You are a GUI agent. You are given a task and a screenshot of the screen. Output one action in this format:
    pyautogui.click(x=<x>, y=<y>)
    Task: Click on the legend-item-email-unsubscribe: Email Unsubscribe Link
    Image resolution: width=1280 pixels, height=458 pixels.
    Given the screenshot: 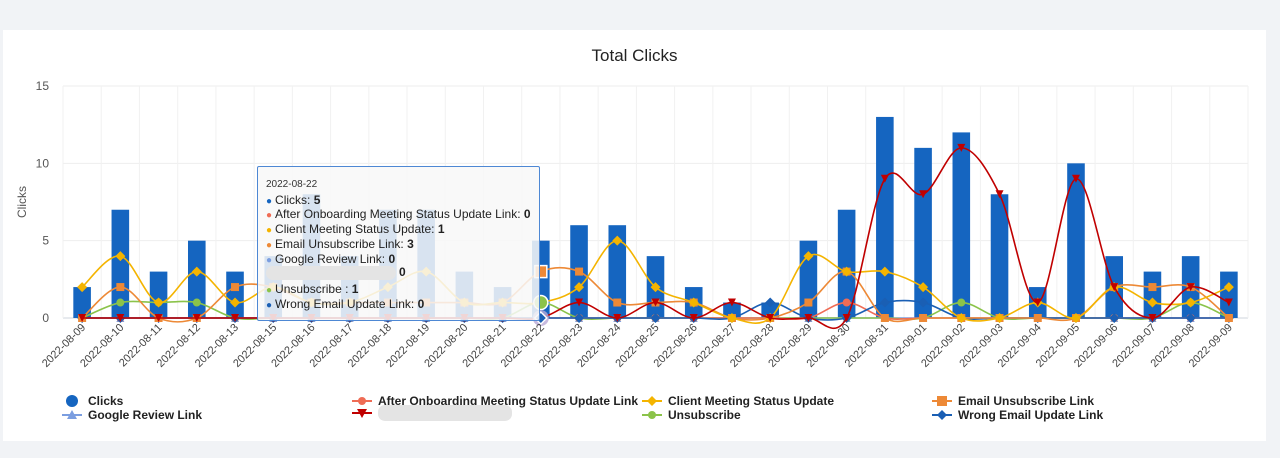 What is the action you would take?
    pyautogui.click(x=1013, y=401)
    